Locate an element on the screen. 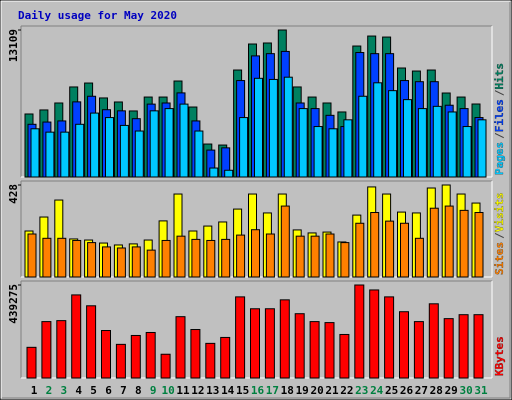  x-tick-label: 20 is located at coordinates (316, 390).